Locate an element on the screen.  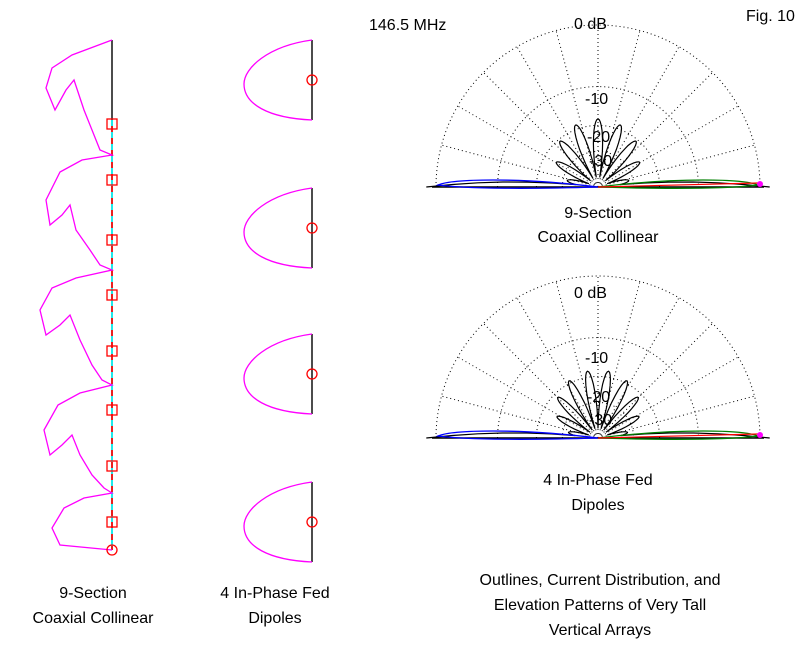
pattern-2-ring-label-minus30: -30 is located at coordinates (601, 420).